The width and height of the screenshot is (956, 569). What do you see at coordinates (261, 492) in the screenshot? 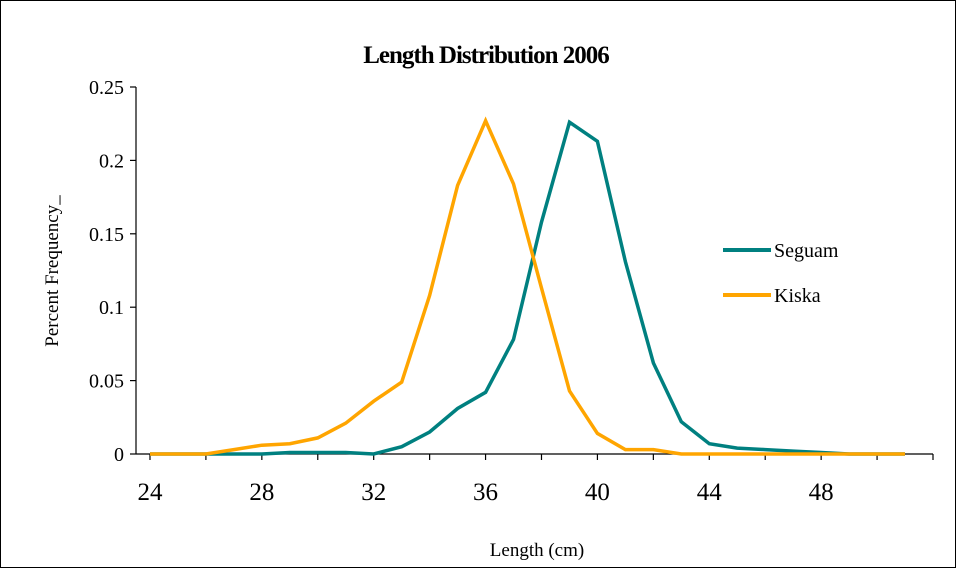
I see `x-tick-label: 28` at bounding box center [261, 492].